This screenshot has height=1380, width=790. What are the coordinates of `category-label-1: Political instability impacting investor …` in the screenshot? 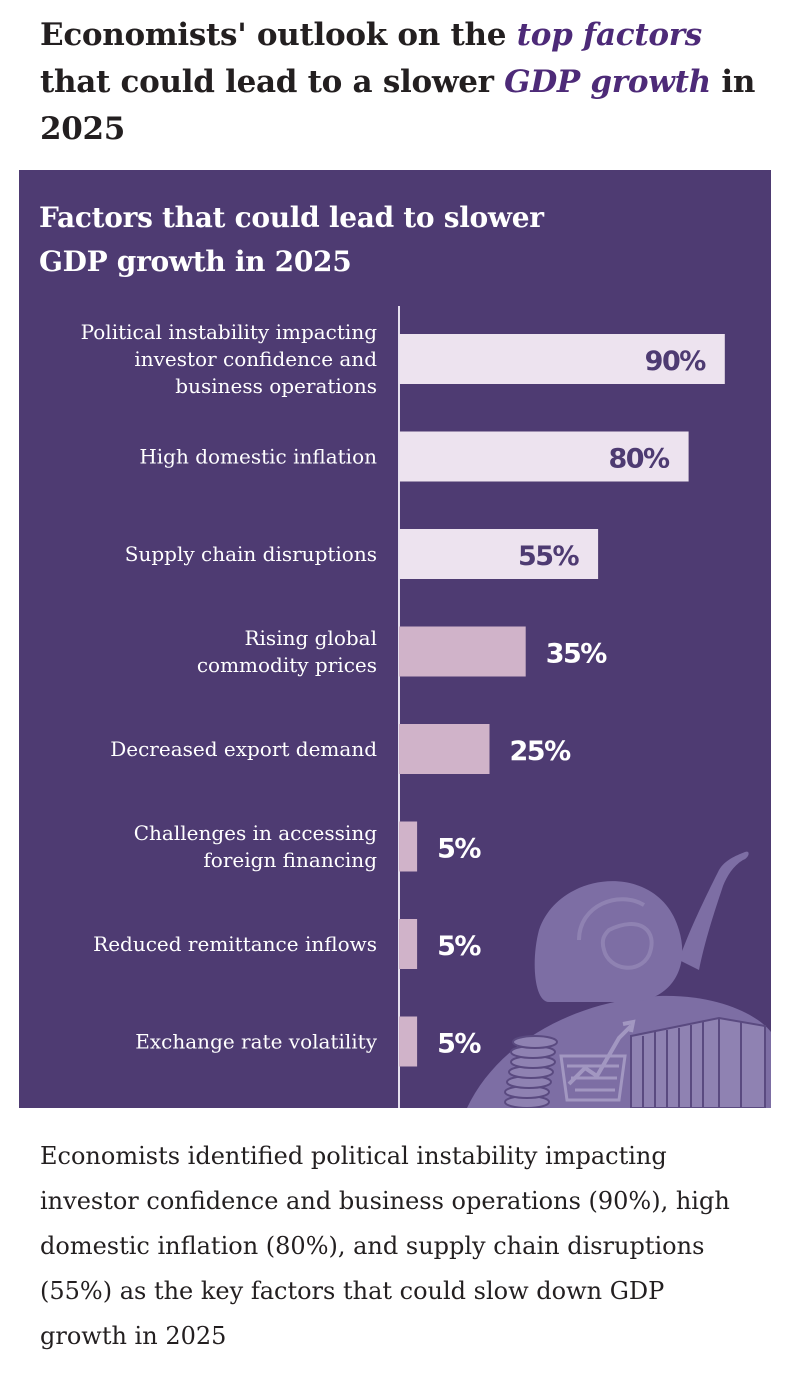 It's located at (229, 359).